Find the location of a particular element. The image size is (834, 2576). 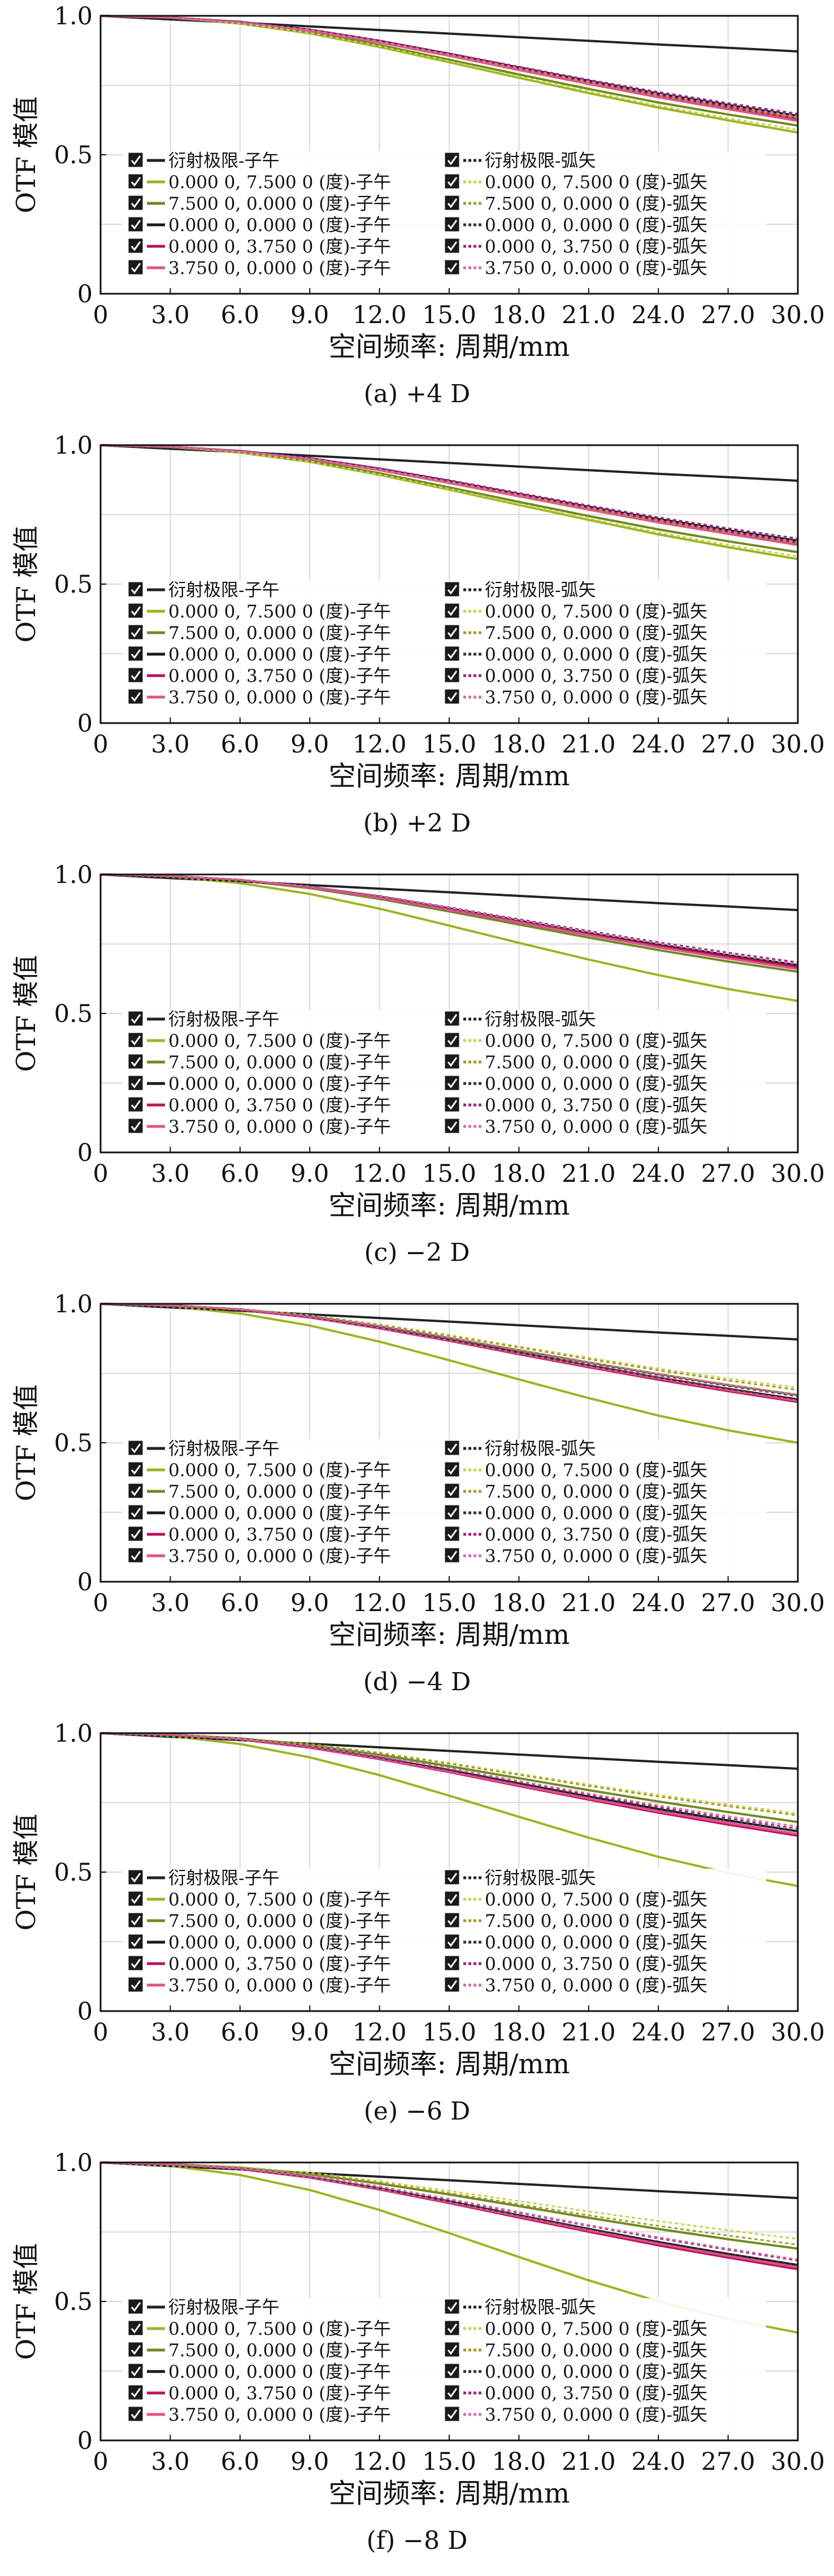

legend-label: 0.000 0, 0.000 0 (度)-子午 is located at coordinates (279, 225).